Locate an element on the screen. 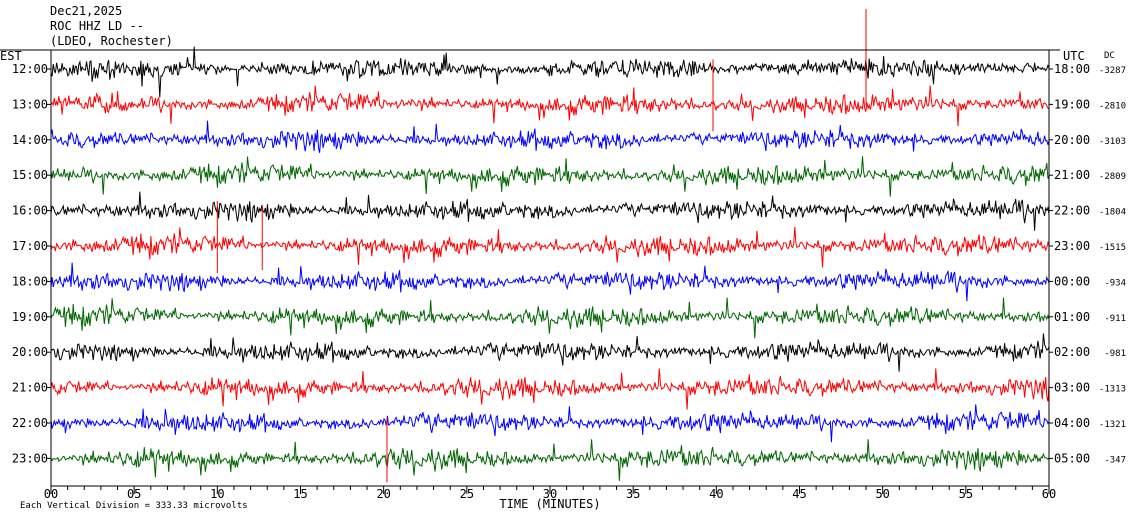 Image resolution: width=1130 pixels, height=519 pixels. x-tick-label: 00 is located at coordinates (51, 494).